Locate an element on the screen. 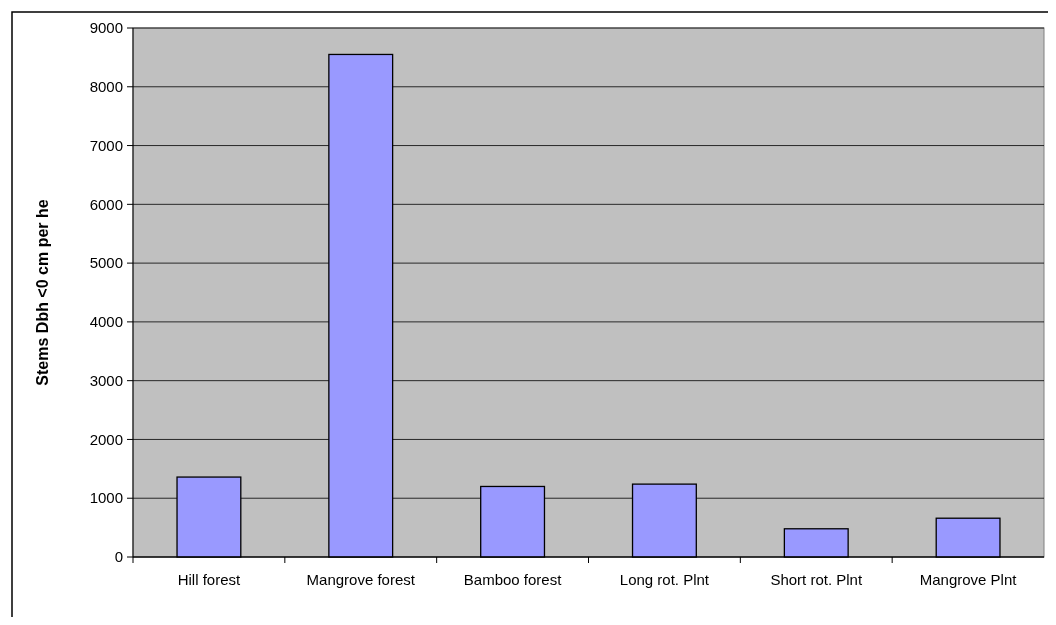  y-tick-label: 0 is located at coordinates (118, 557).